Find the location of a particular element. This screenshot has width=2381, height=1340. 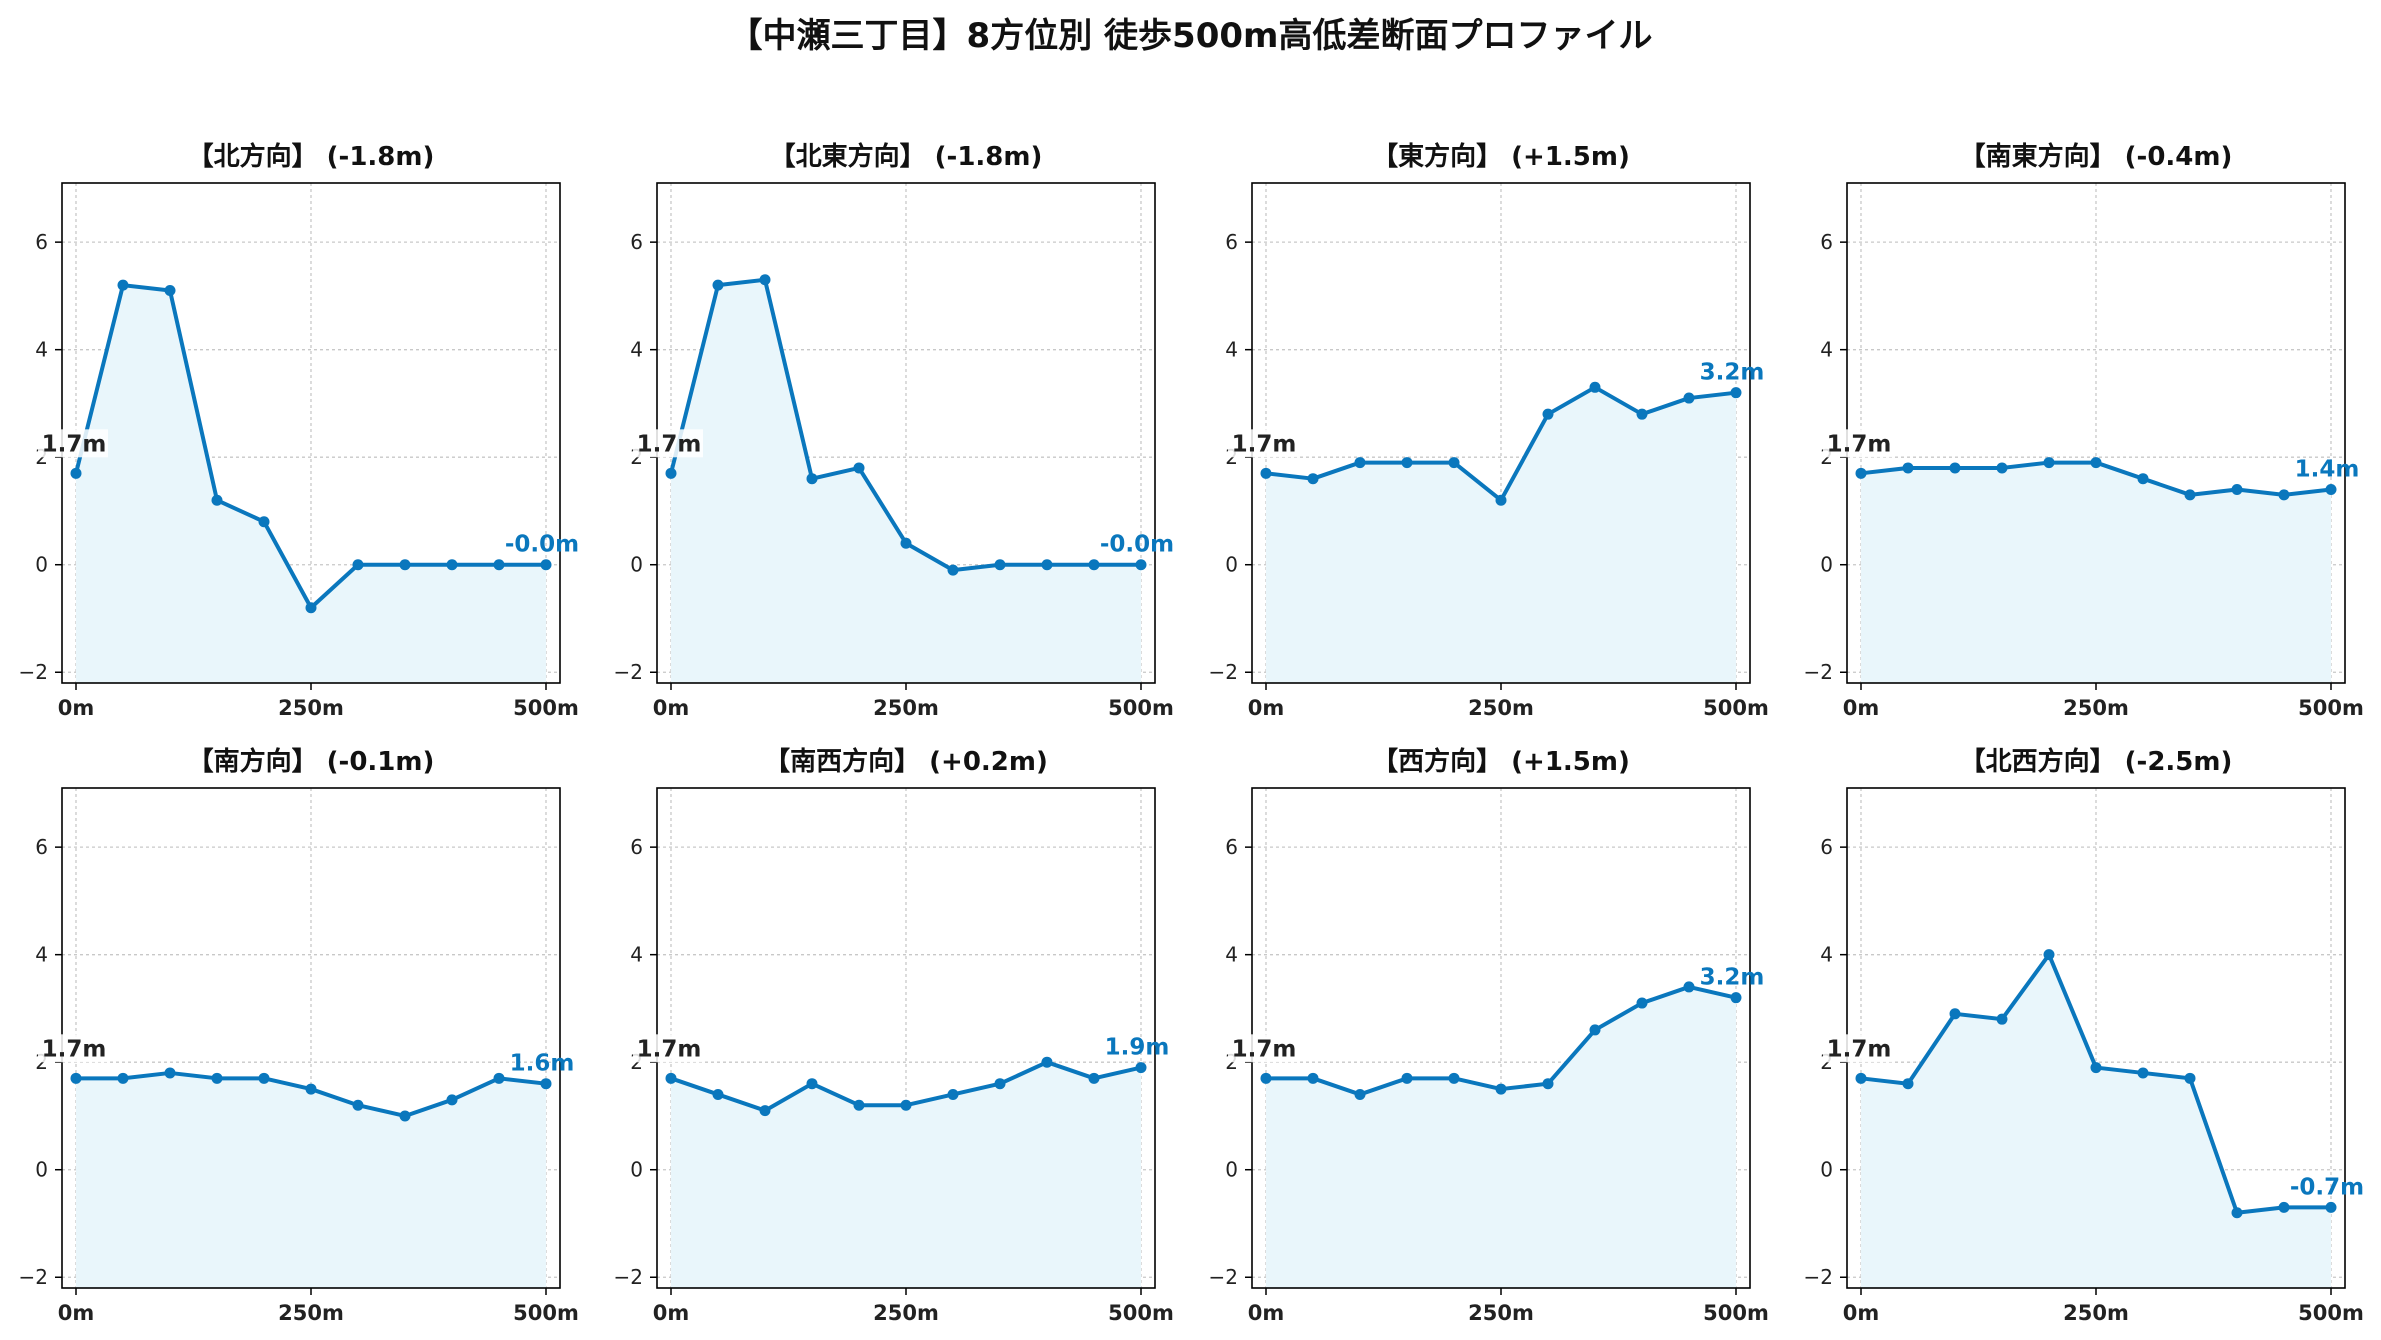

subplot-title: 【北方向】 (-1.8m) is located at coordinates (311, 156).